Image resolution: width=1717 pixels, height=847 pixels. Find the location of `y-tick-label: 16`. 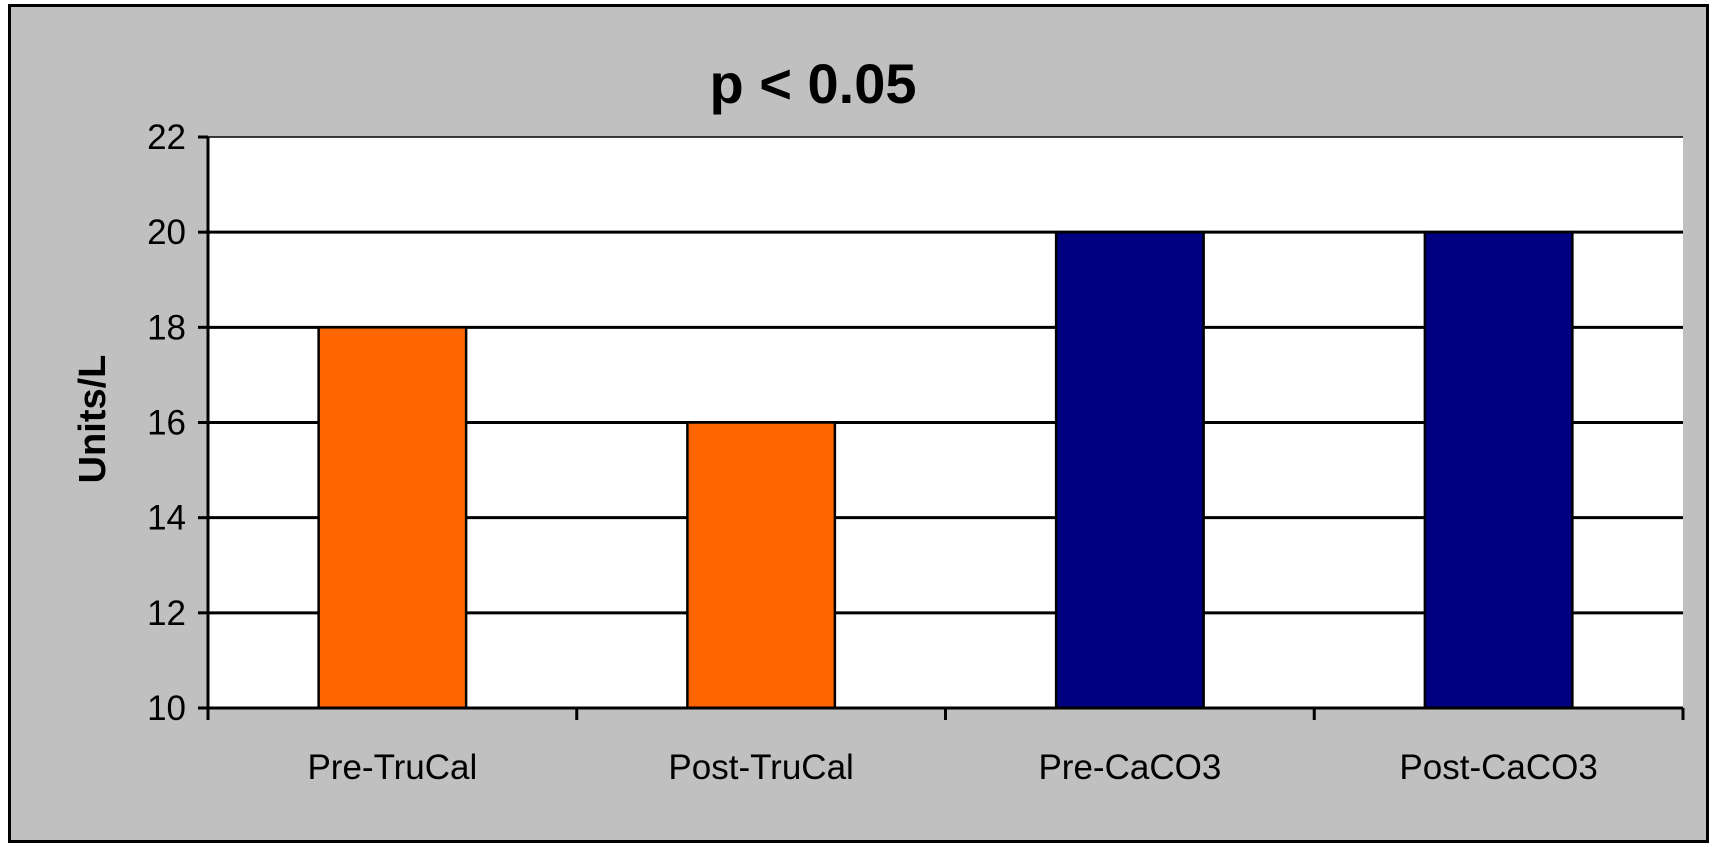

y-tick-label: 16 is located at coordinates (166, 423).